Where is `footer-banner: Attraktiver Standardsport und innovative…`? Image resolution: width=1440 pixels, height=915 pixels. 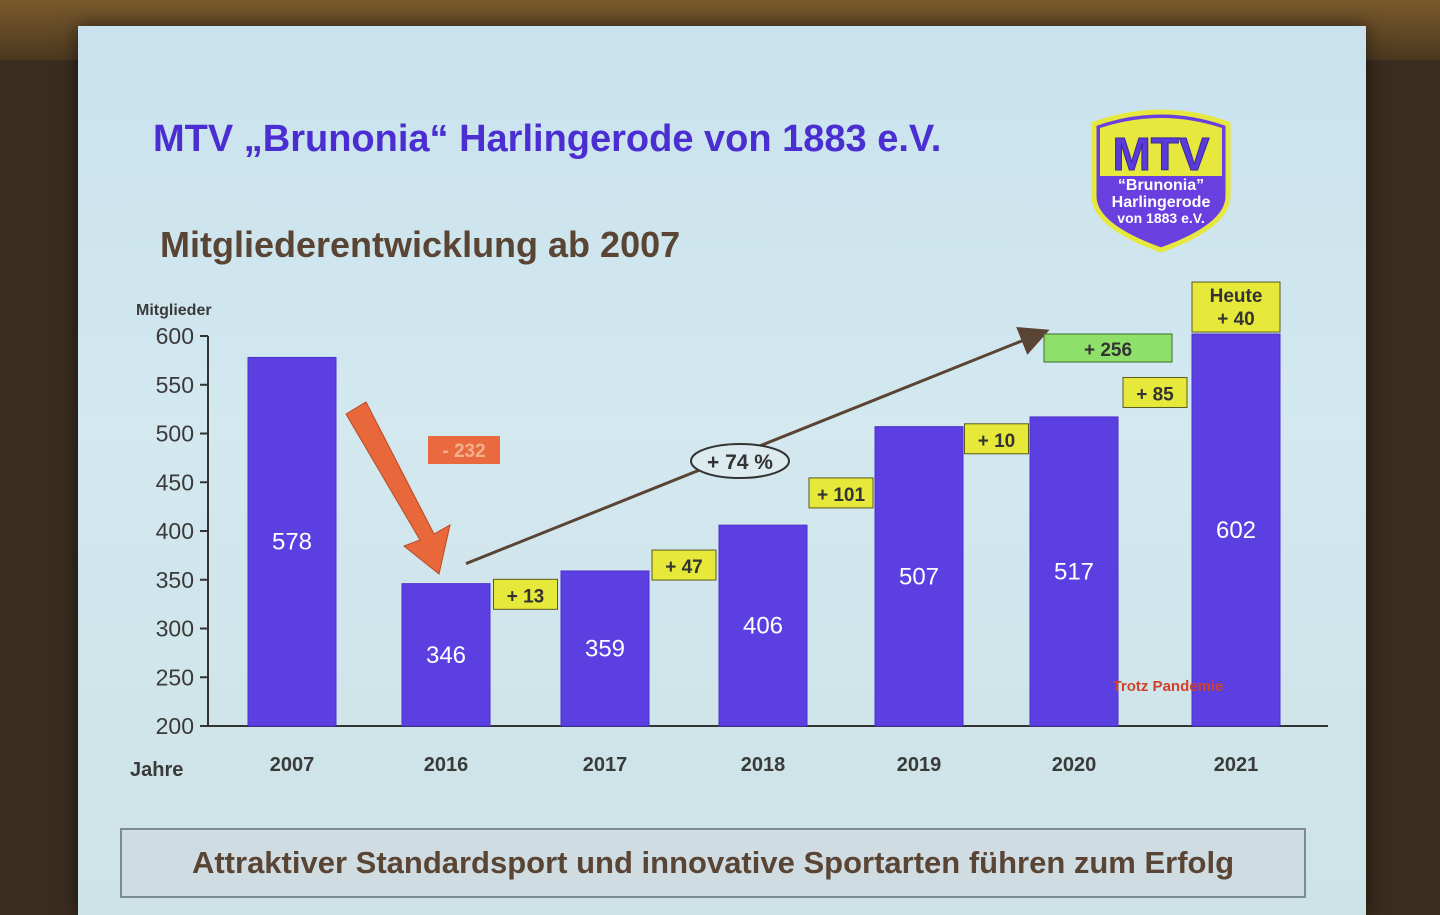
footer-banner: Attraktiver Standardsport und innovative… is located at coordinates (713, 863).